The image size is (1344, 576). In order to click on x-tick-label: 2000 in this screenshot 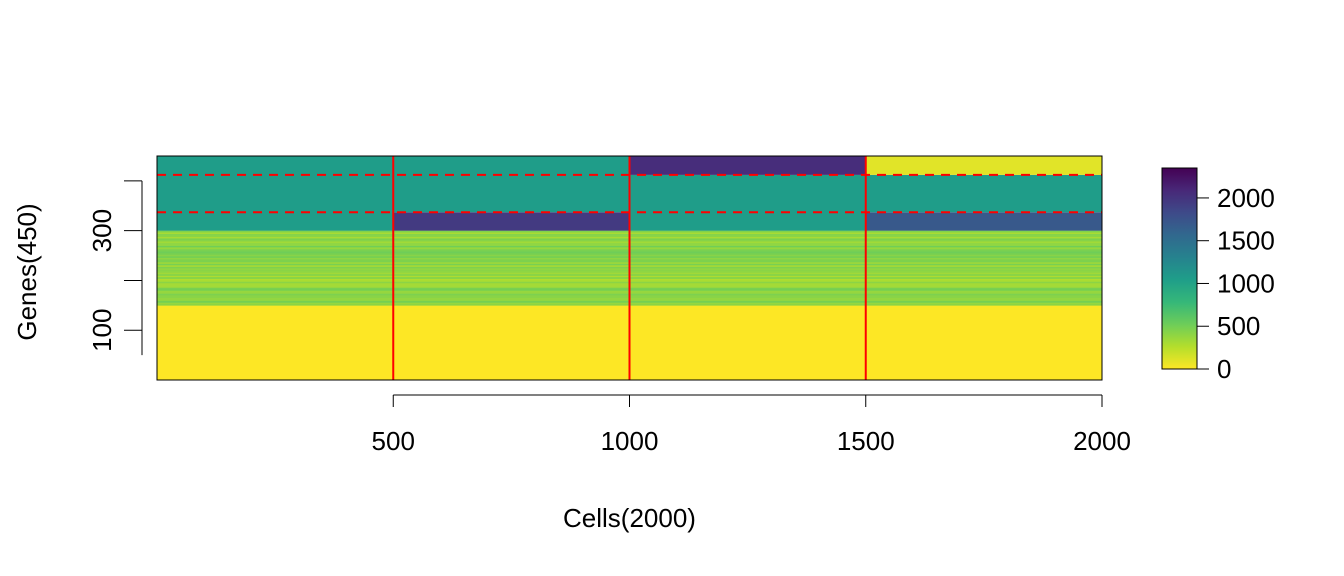, I will do `click(1102, 441)`.